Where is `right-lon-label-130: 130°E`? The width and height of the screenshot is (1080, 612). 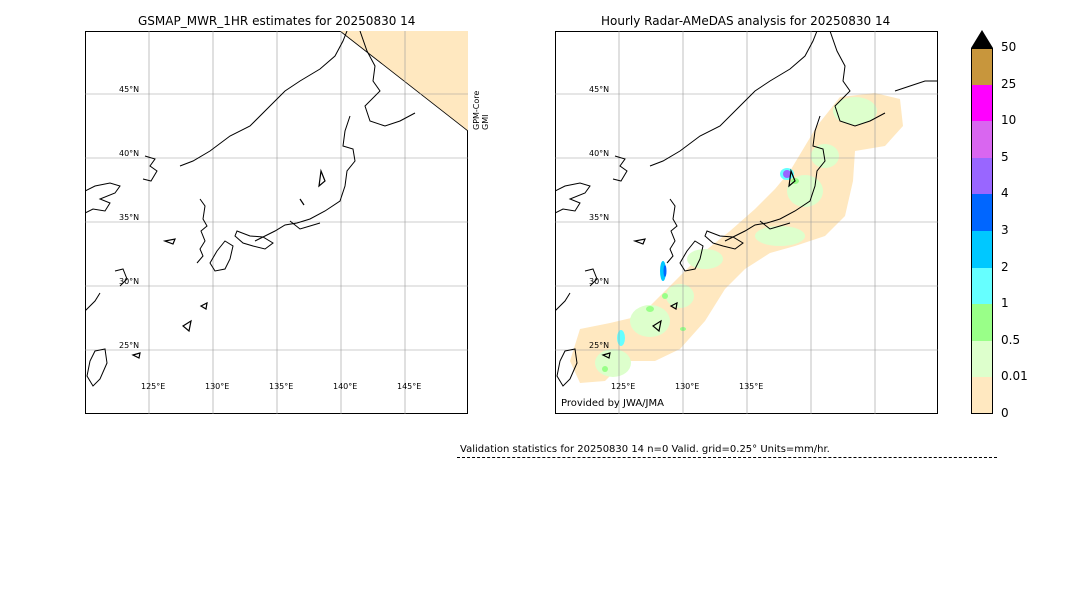 right-lon-label-130: 130°E is located at coordinates (687, 386).